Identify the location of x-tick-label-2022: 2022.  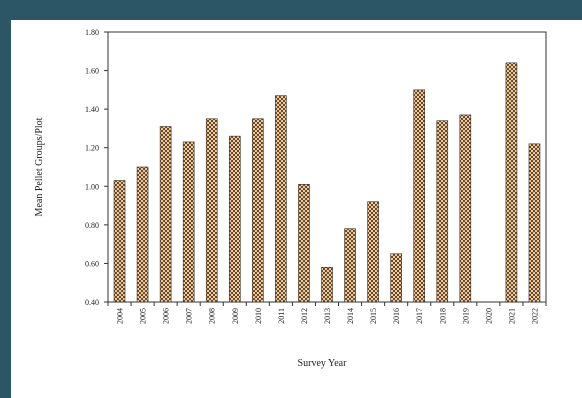
(534, 316).